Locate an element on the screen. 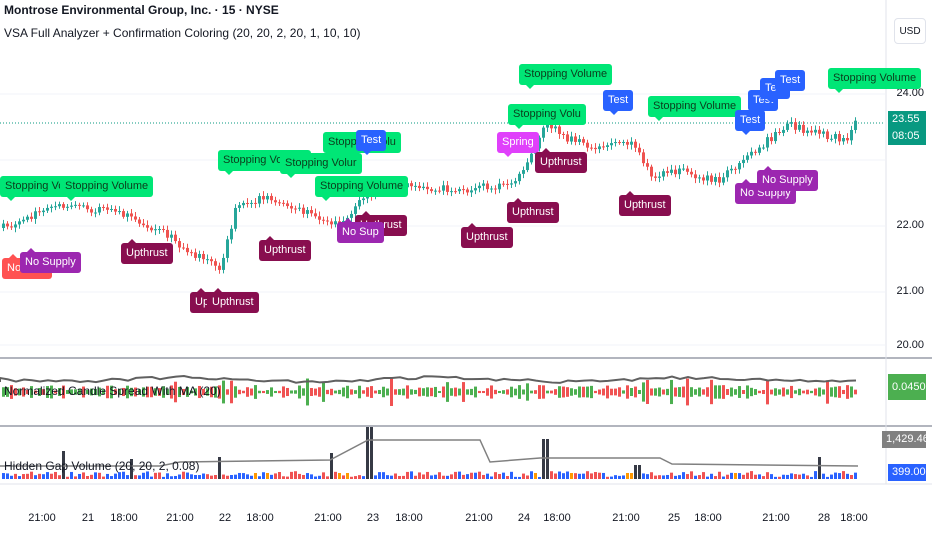  time-label: 21 is located at coordinates (88, 518).